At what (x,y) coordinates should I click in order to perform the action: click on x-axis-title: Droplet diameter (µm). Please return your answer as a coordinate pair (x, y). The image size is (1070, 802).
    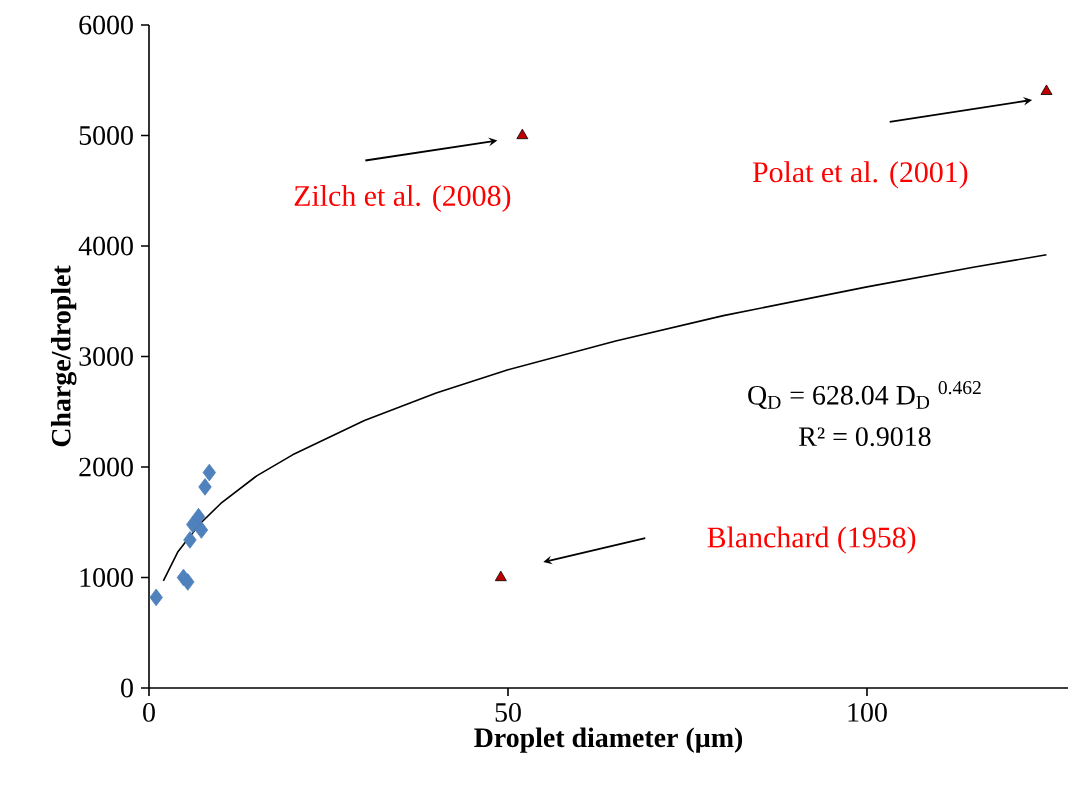
    Looking at the image, I should click on (608, 740).